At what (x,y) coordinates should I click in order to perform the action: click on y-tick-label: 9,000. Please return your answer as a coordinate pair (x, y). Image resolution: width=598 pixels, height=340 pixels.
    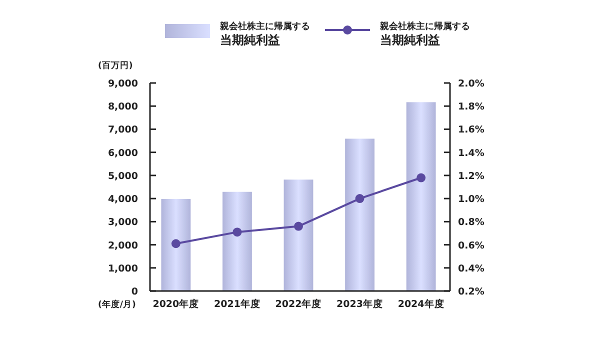
    Looking at the image, I should click on (123, 84).